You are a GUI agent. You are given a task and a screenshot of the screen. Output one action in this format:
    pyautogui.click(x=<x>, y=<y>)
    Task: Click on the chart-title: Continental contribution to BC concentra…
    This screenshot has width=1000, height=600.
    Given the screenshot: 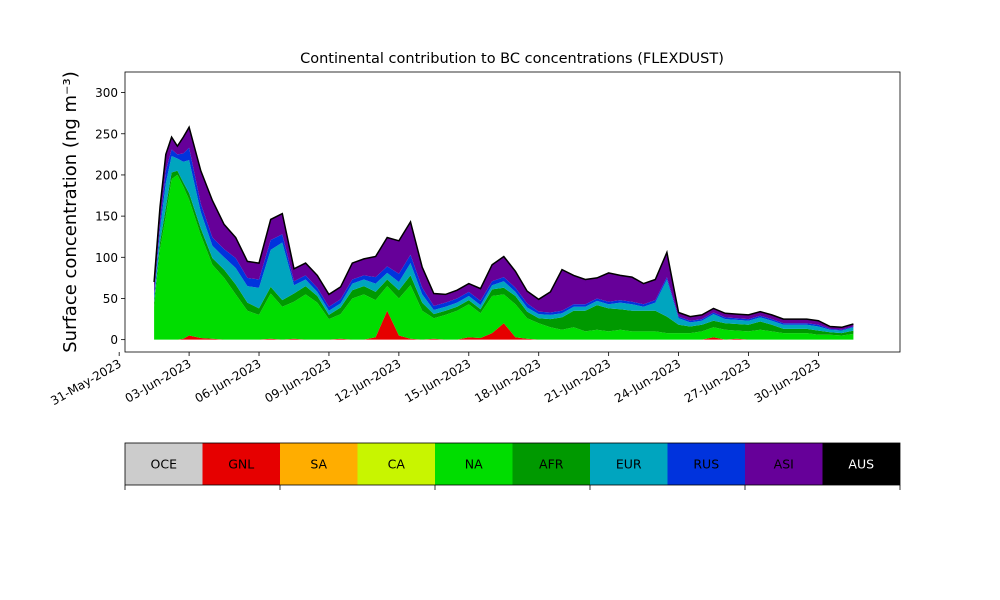 What is the action you would take?
    pyautogui.click(x=512, y=59)
    